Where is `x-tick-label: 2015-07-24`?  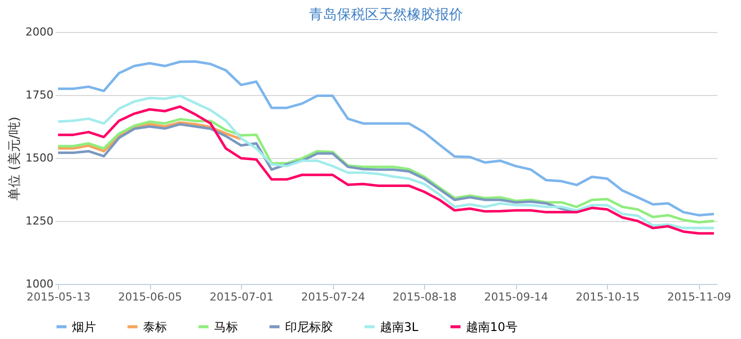 x-tick-label: 2015-07-24 is located at coordinates (333, 297).